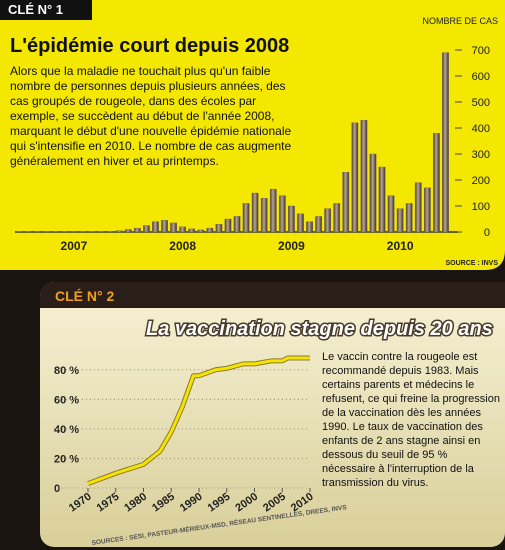  What do you see at coordinates (182, 246) in the screenshot?
I see `x-tick-label: 2008` at bounding box center [182, 246].